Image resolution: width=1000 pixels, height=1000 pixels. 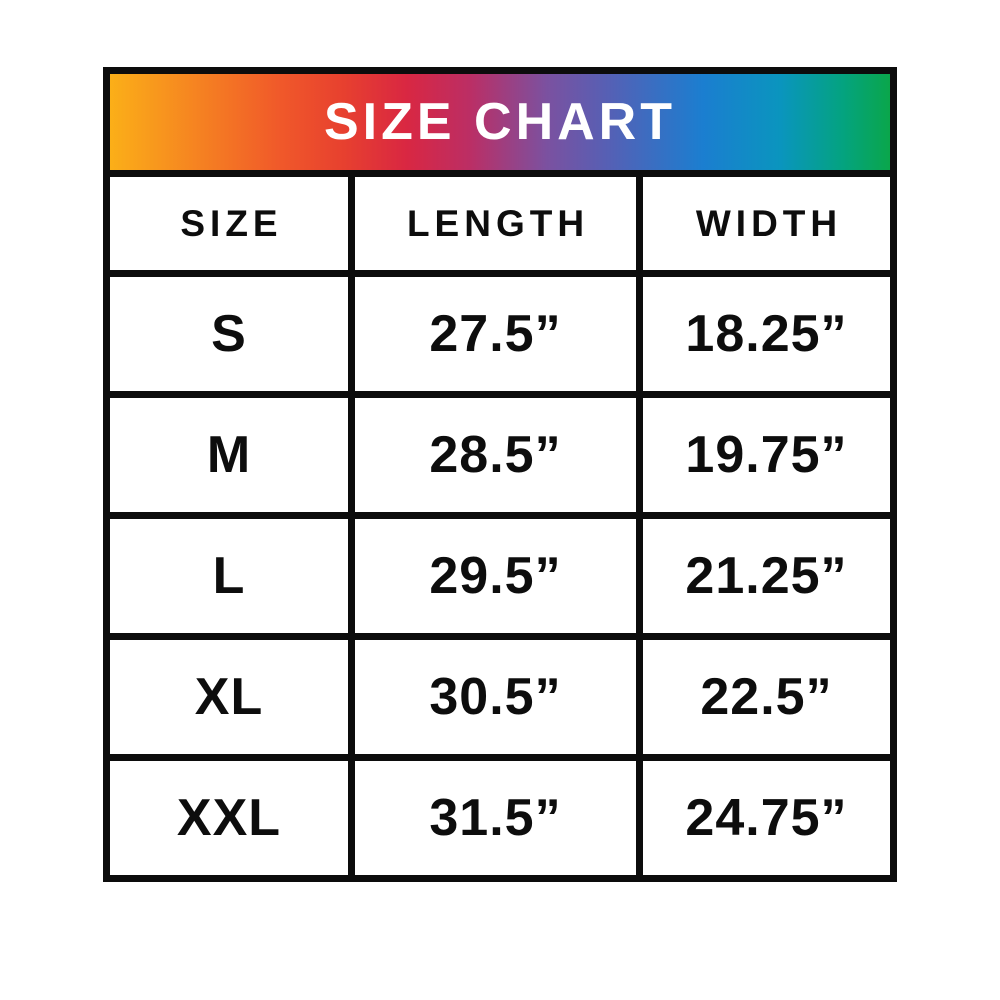 I want to click on row-s-size-cell: S, so click(x=229, y=334).